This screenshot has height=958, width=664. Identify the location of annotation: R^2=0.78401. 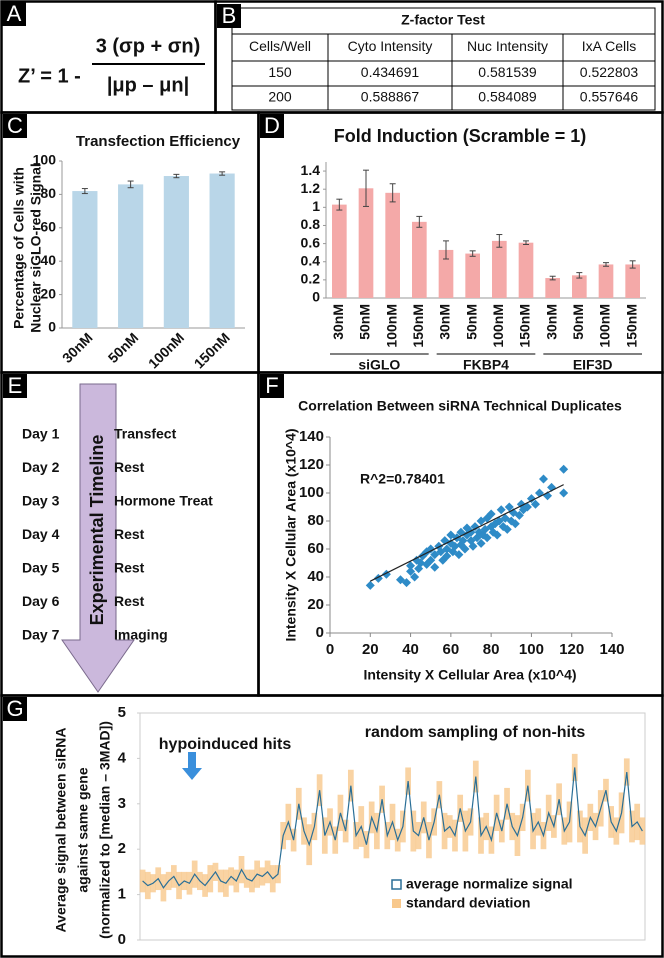
(402, 479).